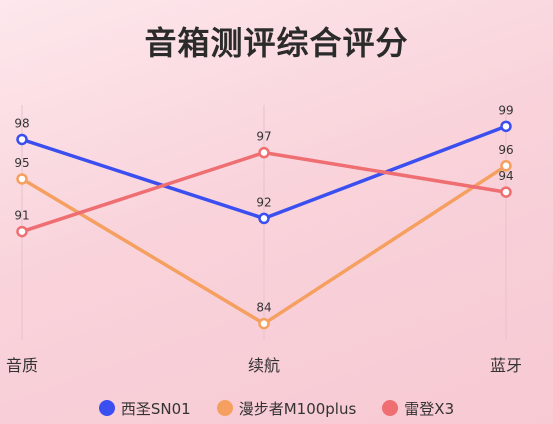 This screenshot has width=553, height=424. What do you see at coordinates (263, 137) in the screenshot?
I see `data-label: 97` at bounding box center [263, 137].